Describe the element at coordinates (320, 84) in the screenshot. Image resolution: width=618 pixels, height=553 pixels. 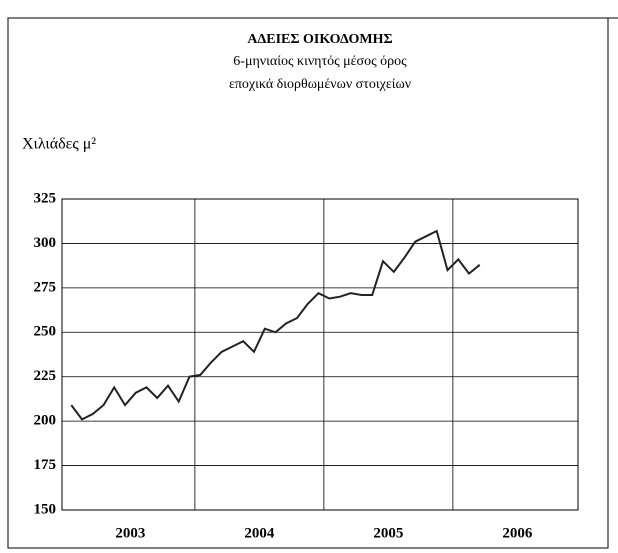
I see `chart-subtitle: εποχικά διορθωμένων στοιχείων` at that location.